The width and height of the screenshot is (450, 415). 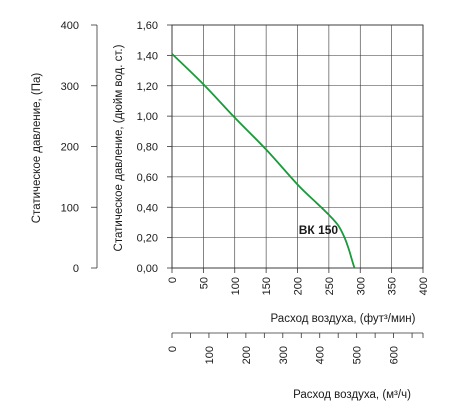 I want to click on x-axis-tick-label: 0, so click(x=173, y=280).